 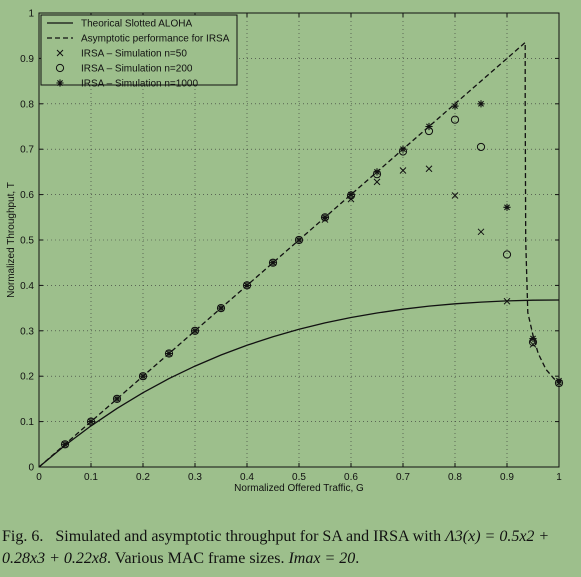 I want to click on y-tick-label: 0.8, so click(x=27, y=104).